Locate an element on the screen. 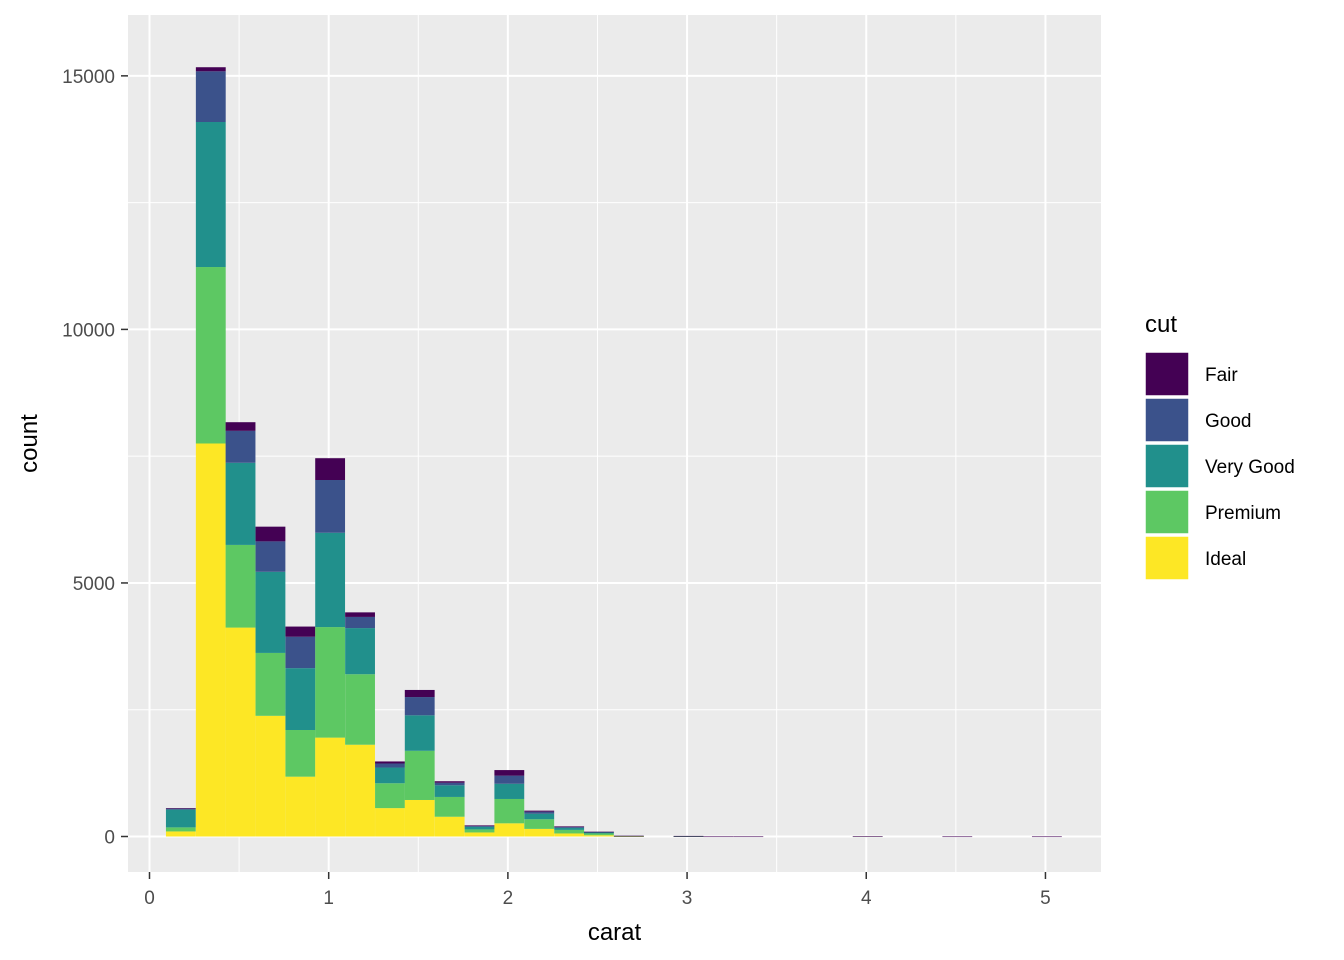  legend-key-premium is located at coordinates (1167, 512).